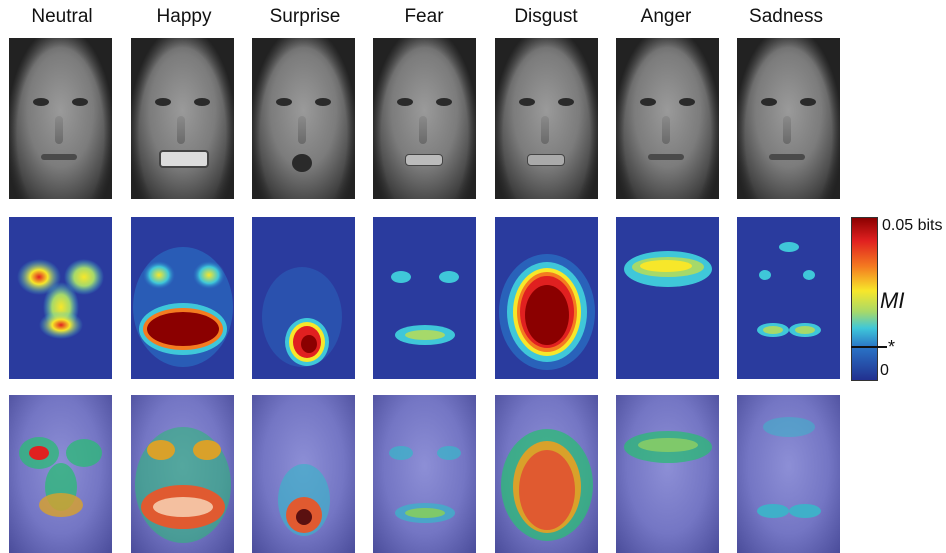 Image resolution: width=946 pixels, height=553 pixels. Describe the element at coordinates (788, 298) in the screenshot. I see `heatmap-sadness` at that location.